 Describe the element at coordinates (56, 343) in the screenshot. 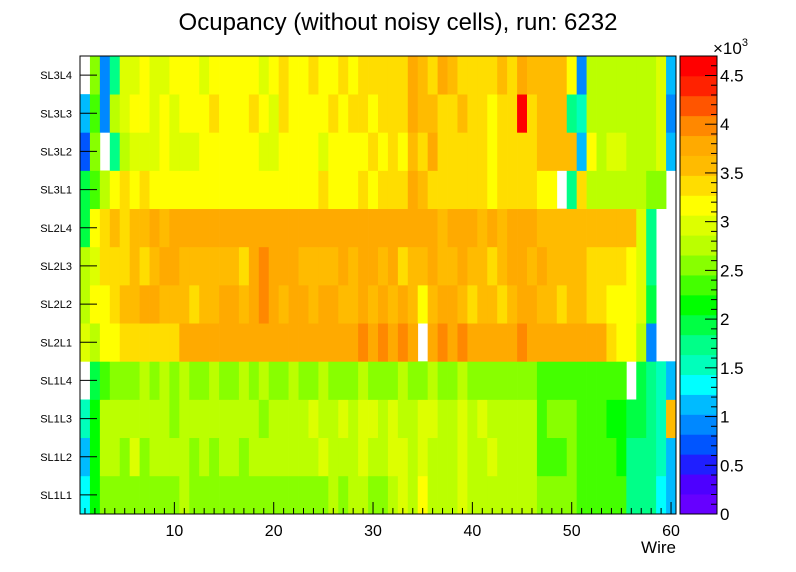

I see `y-tick-label: SL2L1` at that location.